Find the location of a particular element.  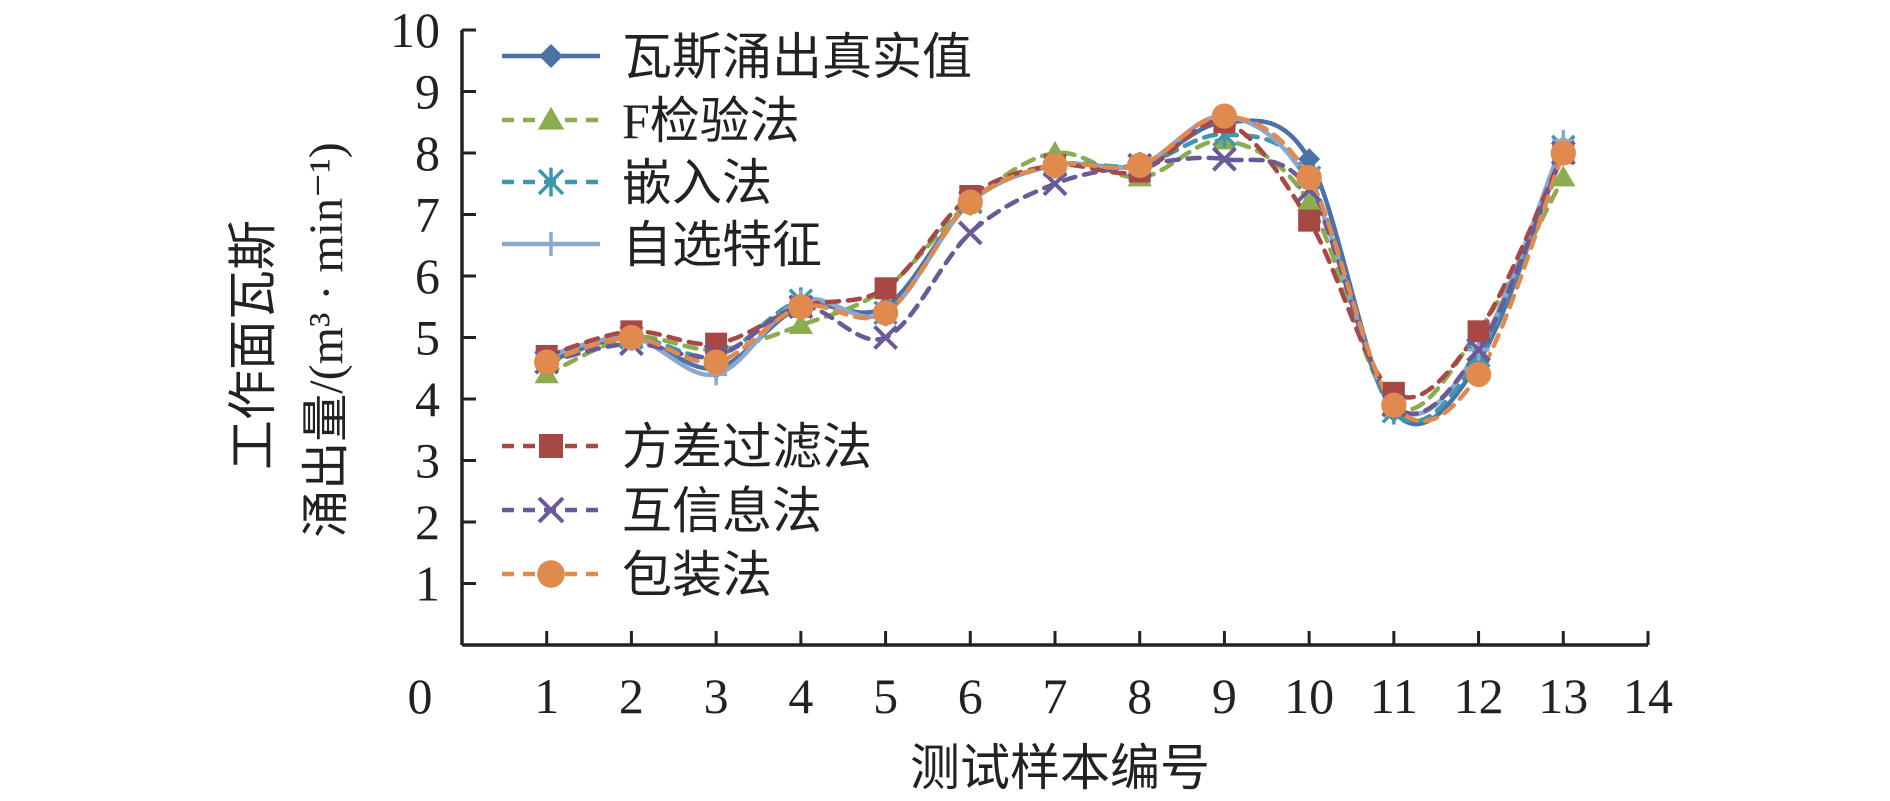

x-tick-label: 5 is located at coordinates (885, 696).